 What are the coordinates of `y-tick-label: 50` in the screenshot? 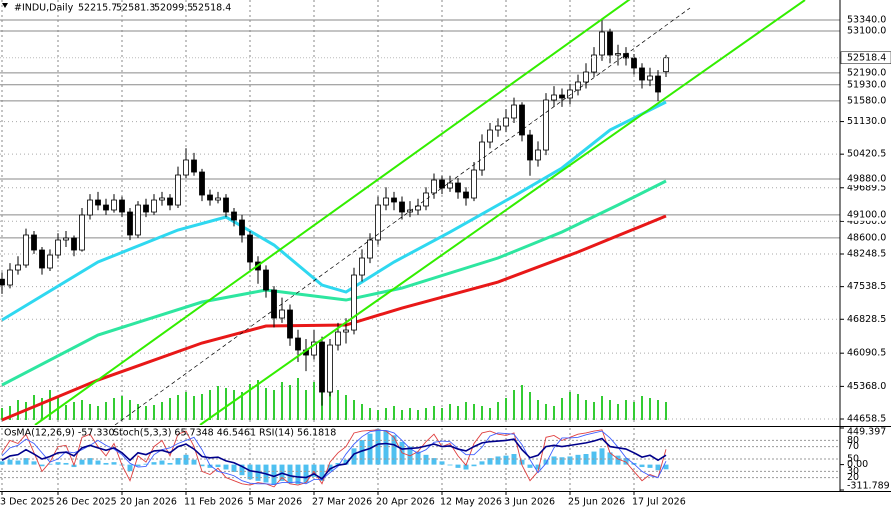 It's located at (853, 459).